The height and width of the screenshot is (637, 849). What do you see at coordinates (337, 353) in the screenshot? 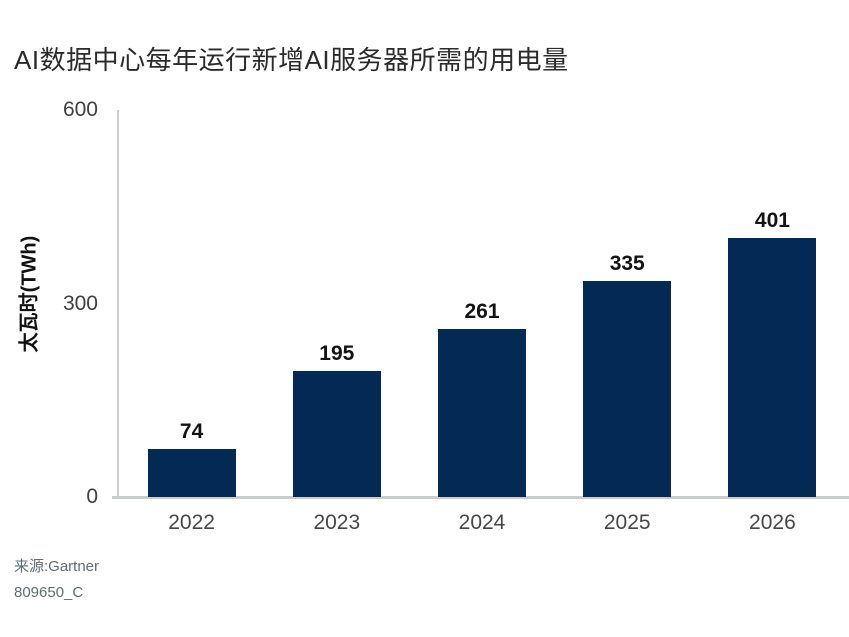
I see `bar-value-label: 195` at bounding box center [337, 353].